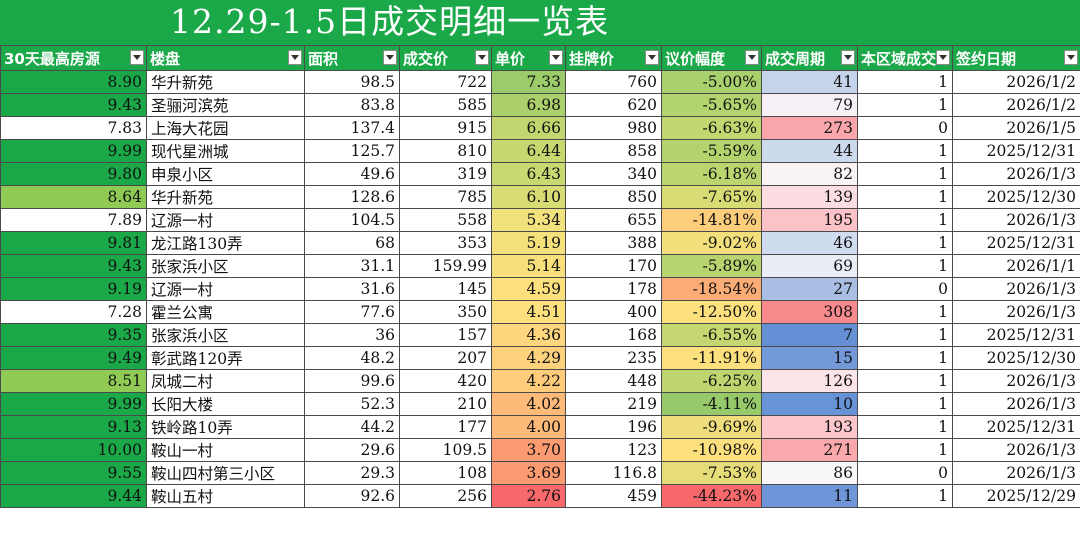 The image size is (1080, 534). What do you see at coordinates (73, 220) in the screenshot?
I see `table-cell: 7.89` at bounding box center [73, 220].